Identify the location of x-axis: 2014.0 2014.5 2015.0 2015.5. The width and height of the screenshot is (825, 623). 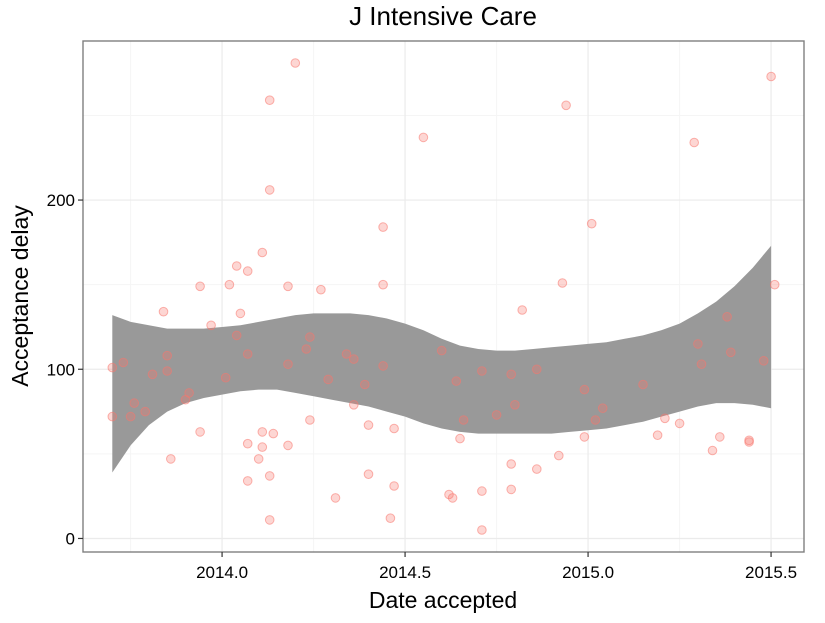
(496, 567).